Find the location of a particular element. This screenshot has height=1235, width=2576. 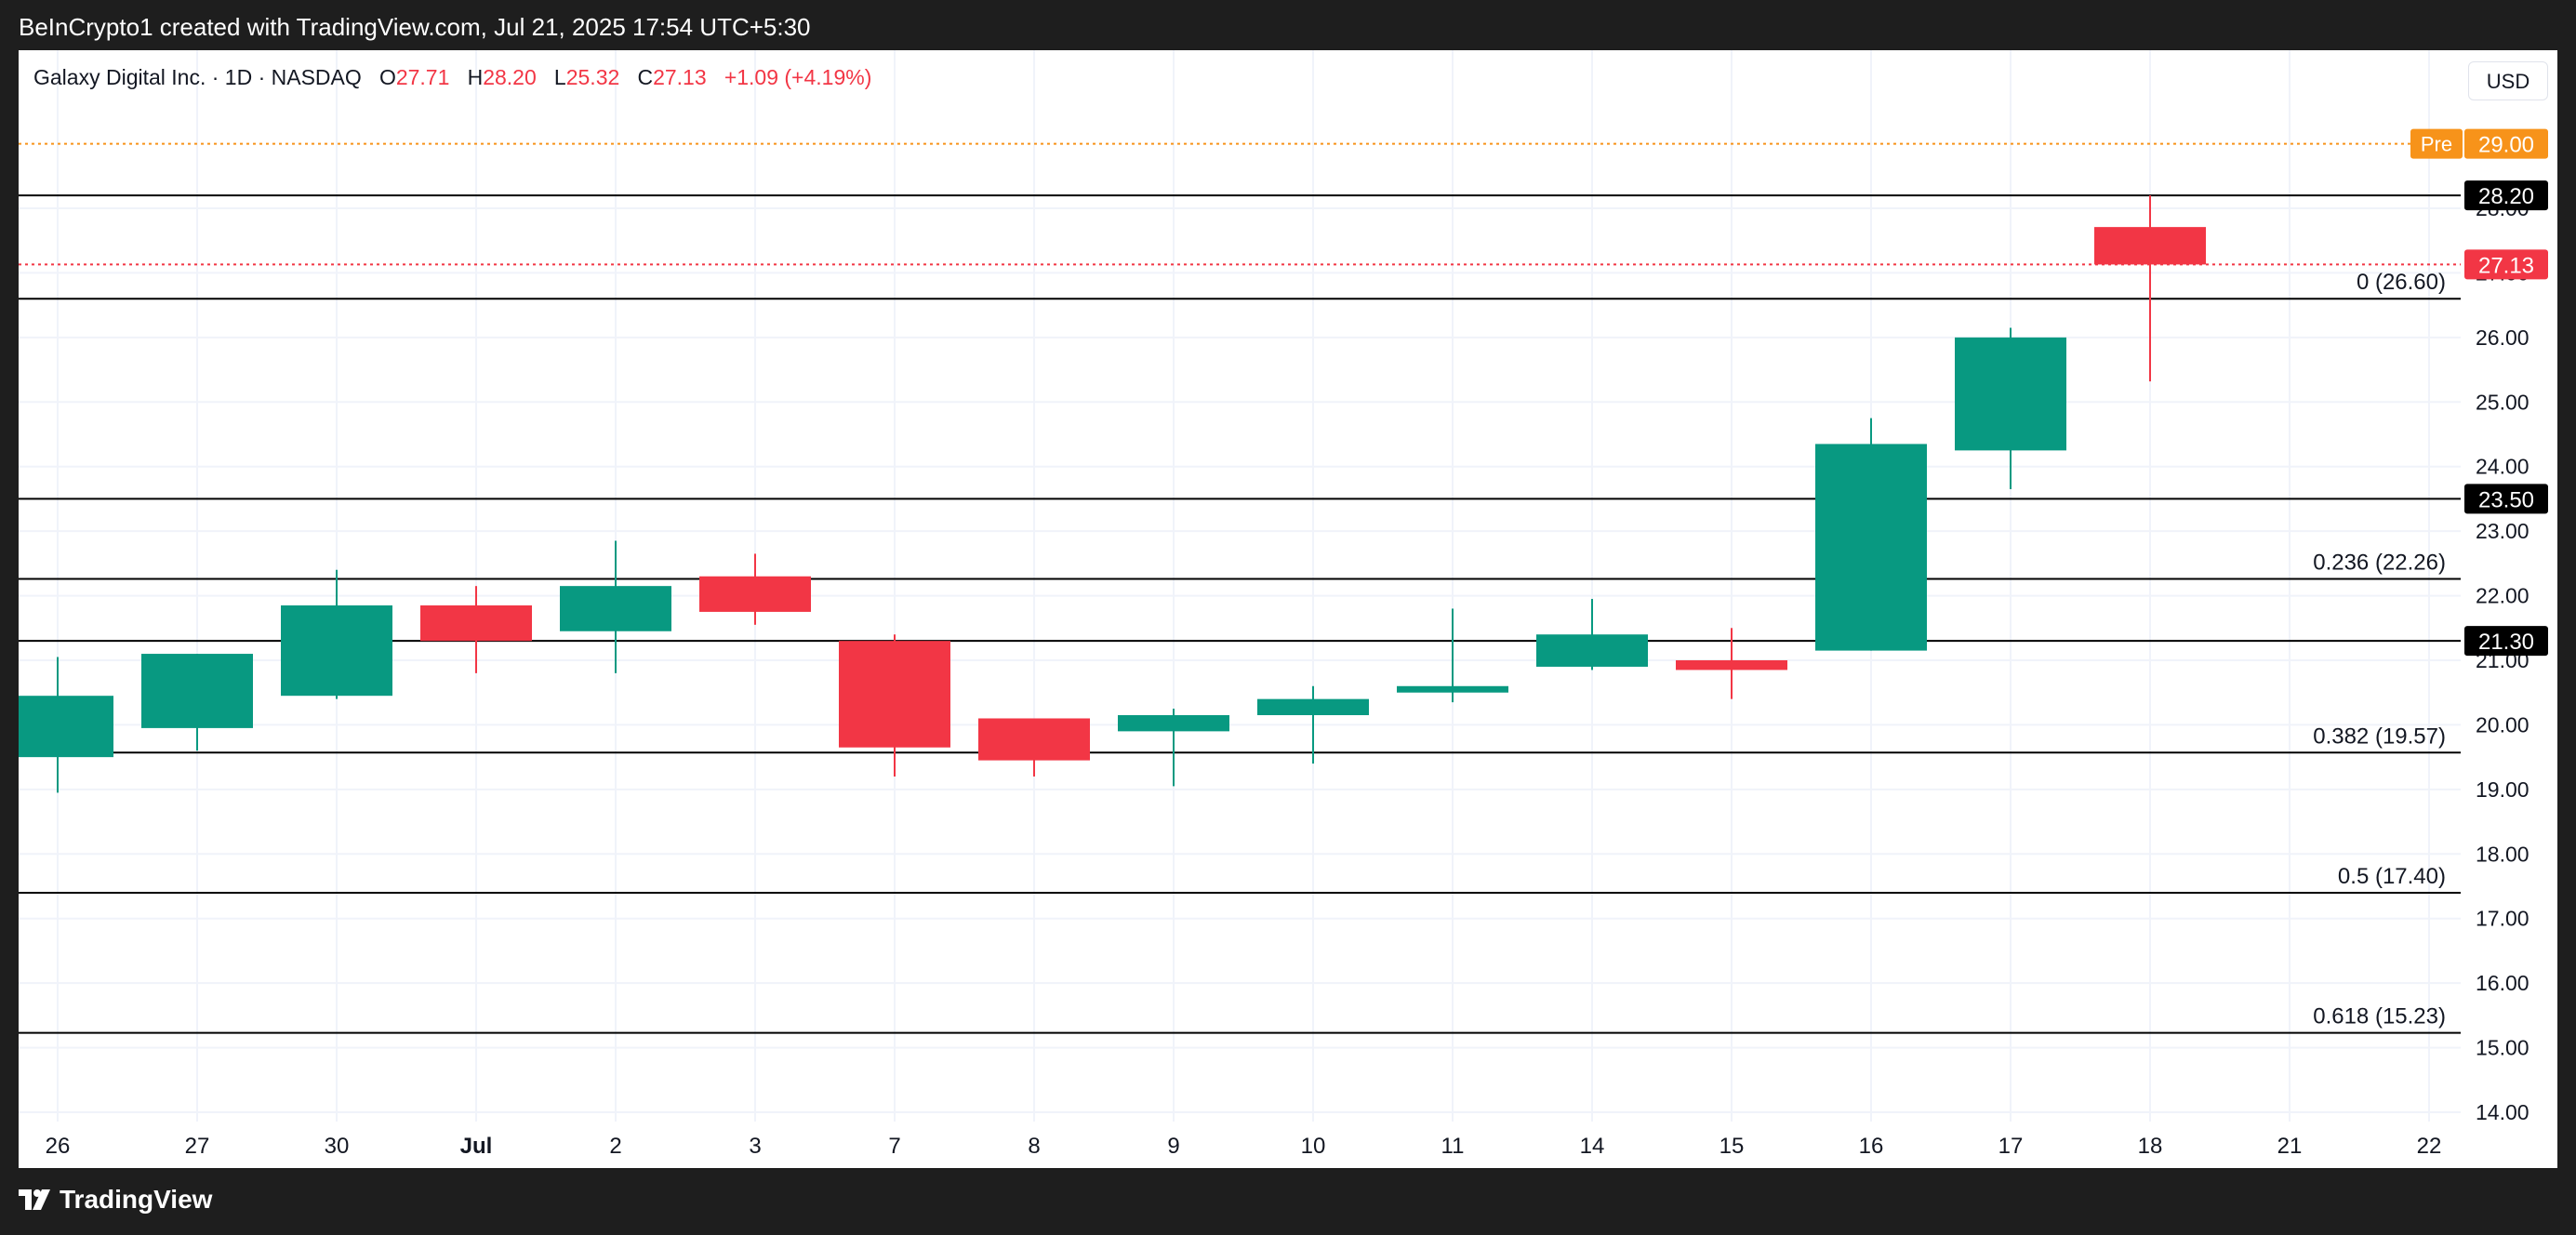

y-tick-label: 20.00 is located at coordinates (2503, 724).